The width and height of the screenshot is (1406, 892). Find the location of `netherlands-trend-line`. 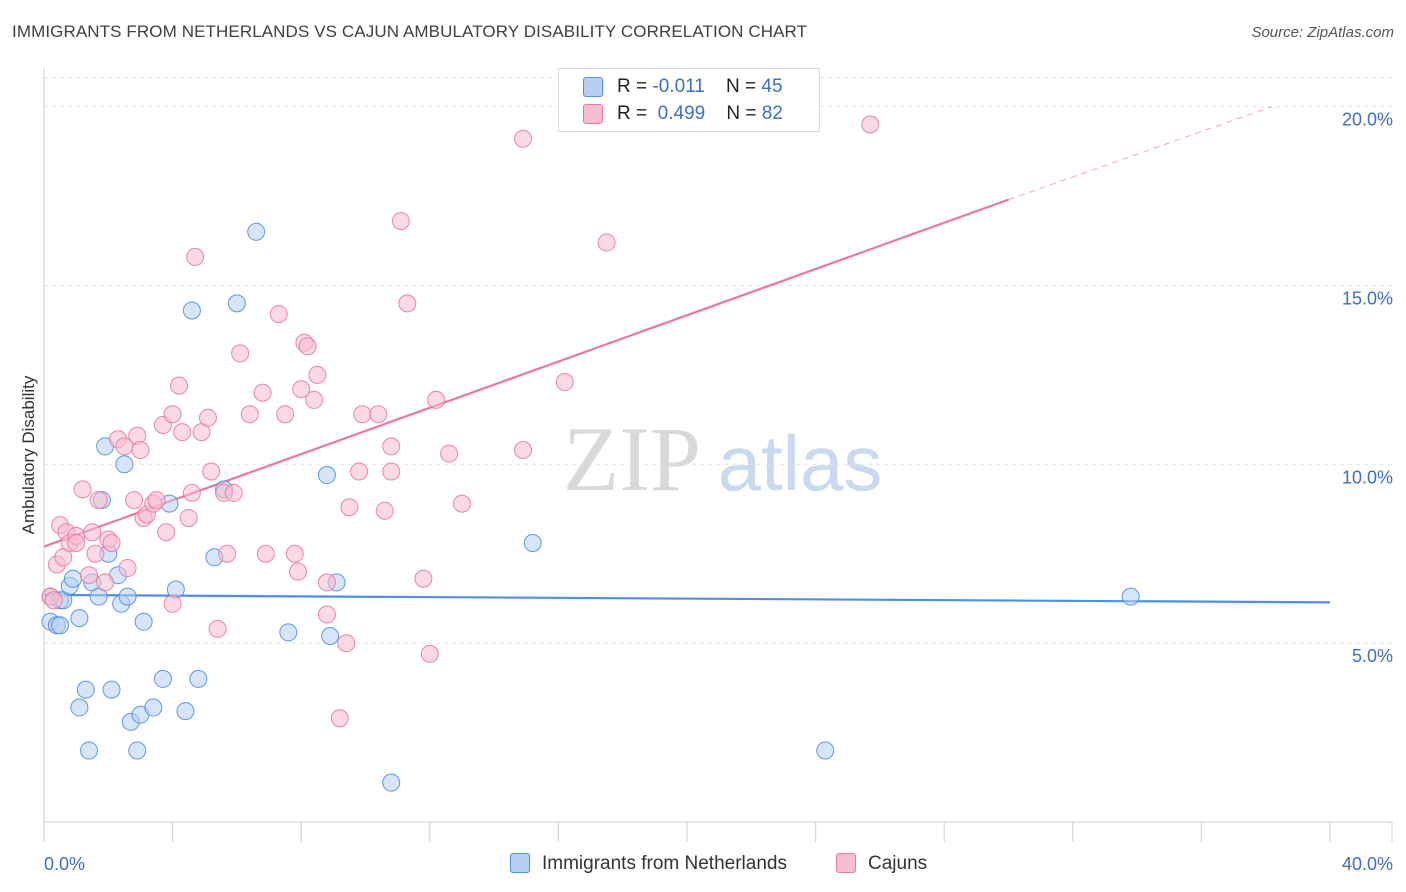

netherlands-trend-line is located at coordinates (687, 598).